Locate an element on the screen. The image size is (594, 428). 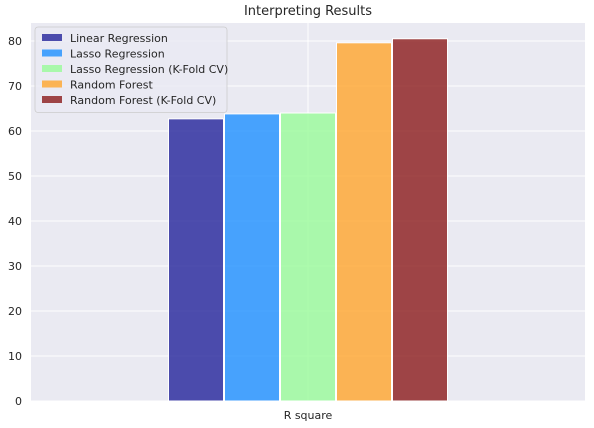
x-axis-ticks: R square is located at coordinates (308, 415).